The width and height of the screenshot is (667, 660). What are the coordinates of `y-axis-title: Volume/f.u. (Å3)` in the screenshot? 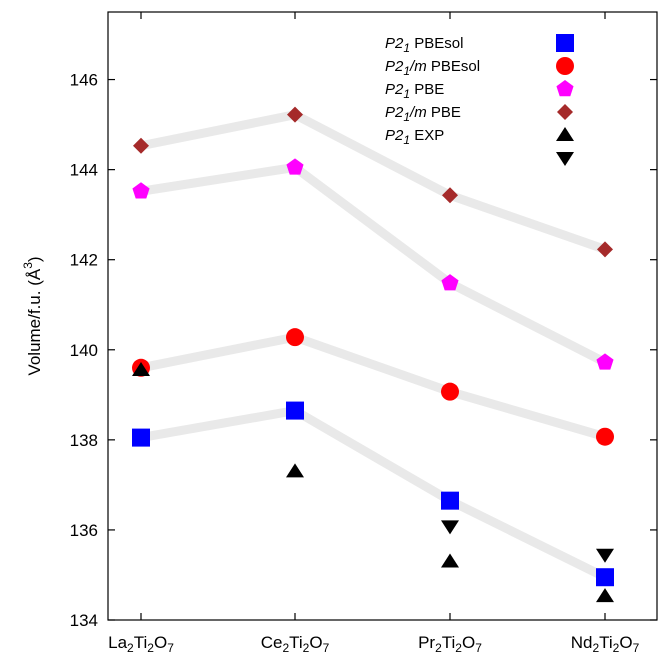 It's located at (32, 315).